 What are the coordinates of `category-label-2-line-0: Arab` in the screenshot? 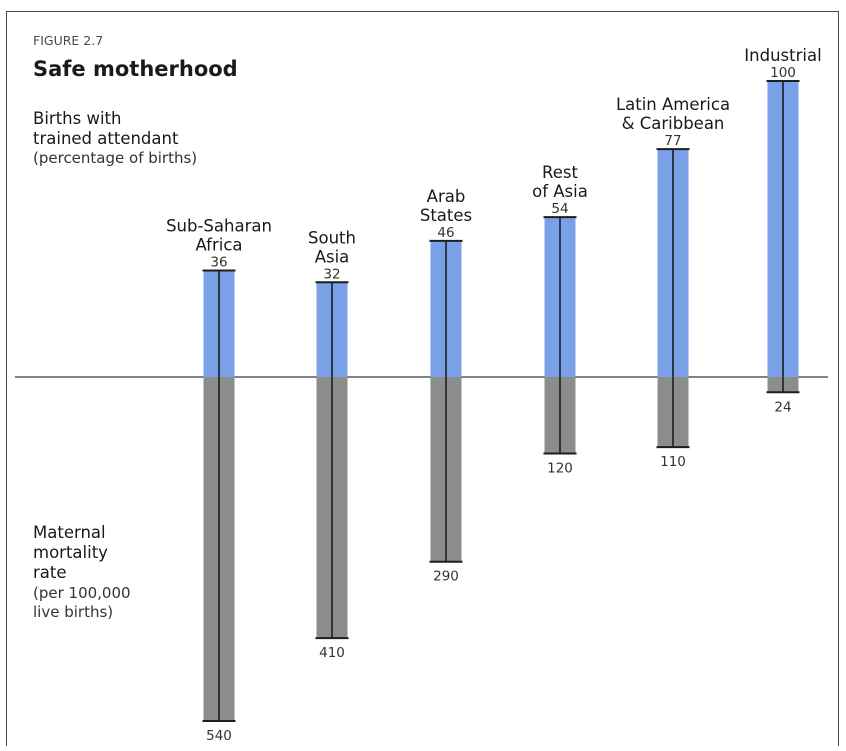 It's located at (446, 196).